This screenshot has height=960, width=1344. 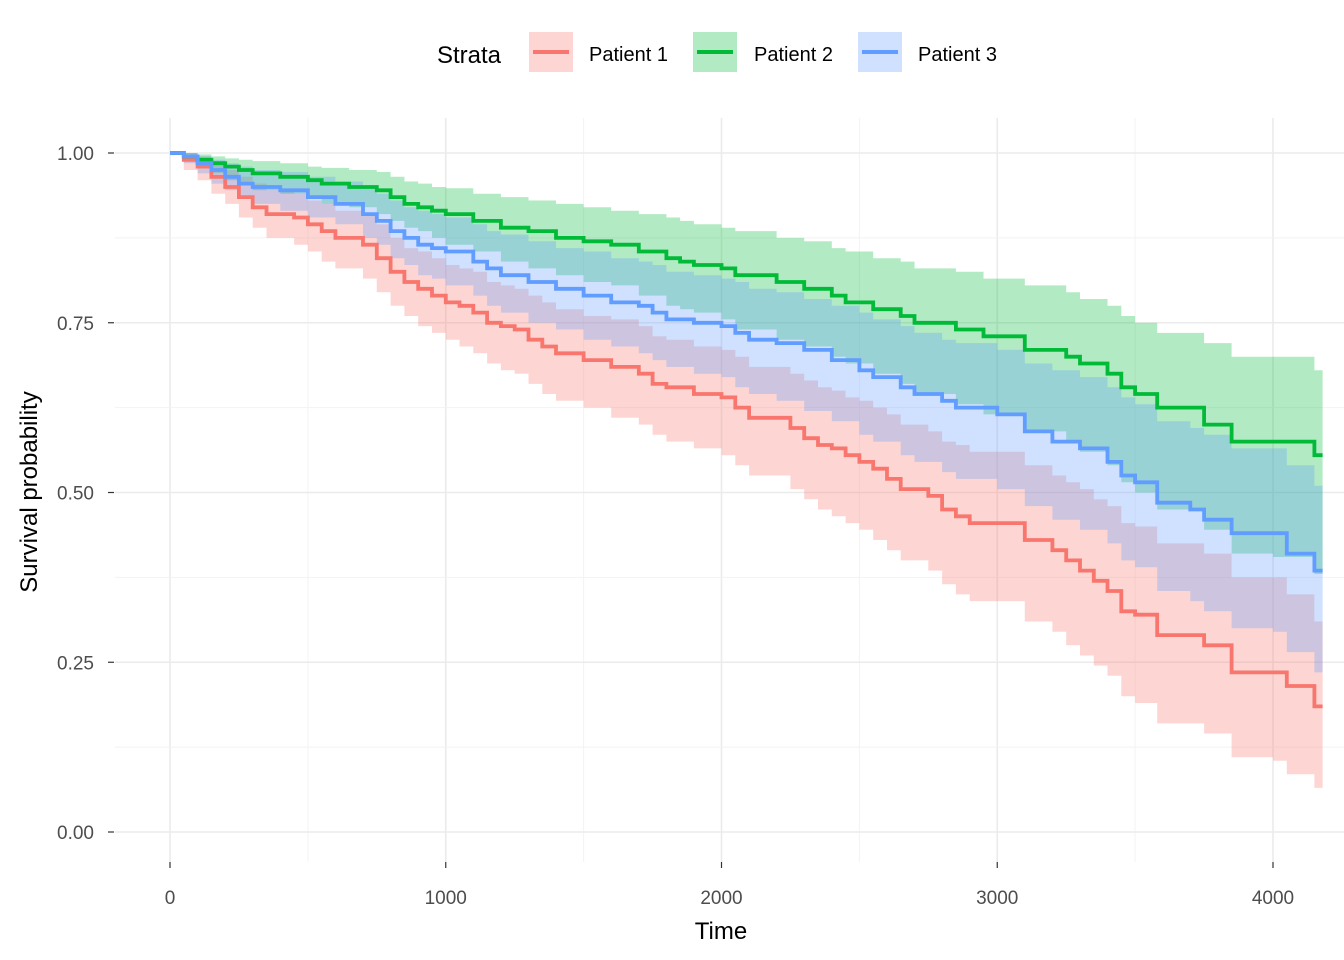 I want to click on y-tick-label: 0.50, so click(x=75, y=494).